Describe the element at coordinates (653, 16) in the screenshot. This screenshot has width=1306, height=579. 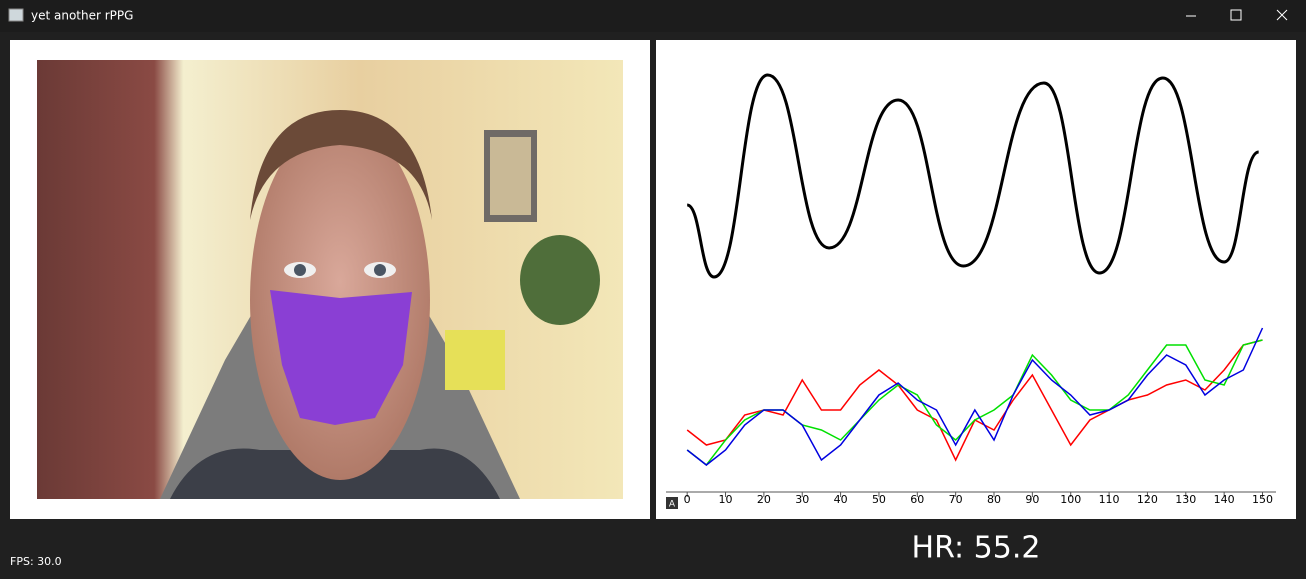
I see `title-bar` at that location.